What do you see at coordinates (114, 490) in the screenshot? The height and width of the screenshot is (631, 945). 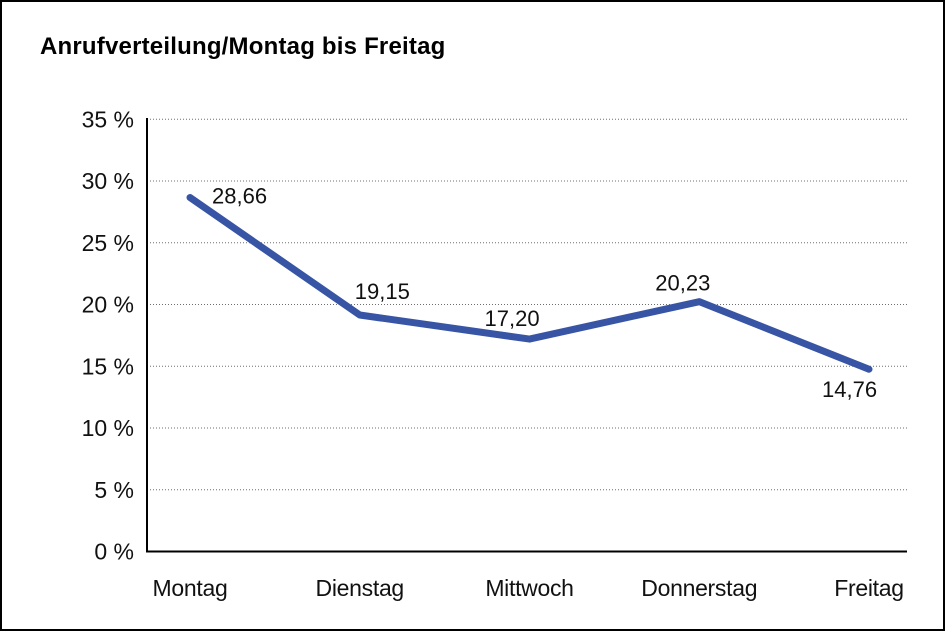 I see `y-tick-label-5-percent: 5 %` at bounding box center [114, 490].